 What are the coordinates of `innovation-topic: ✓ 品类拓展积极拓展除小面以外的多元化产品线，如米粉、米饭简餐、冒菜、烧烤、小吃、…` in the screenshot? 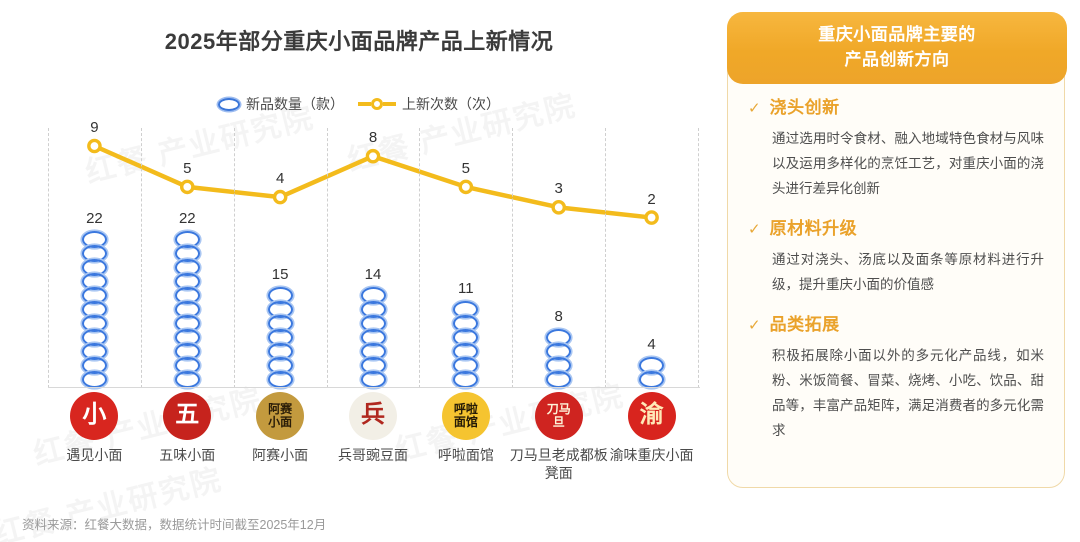 It's located at (897, 377).